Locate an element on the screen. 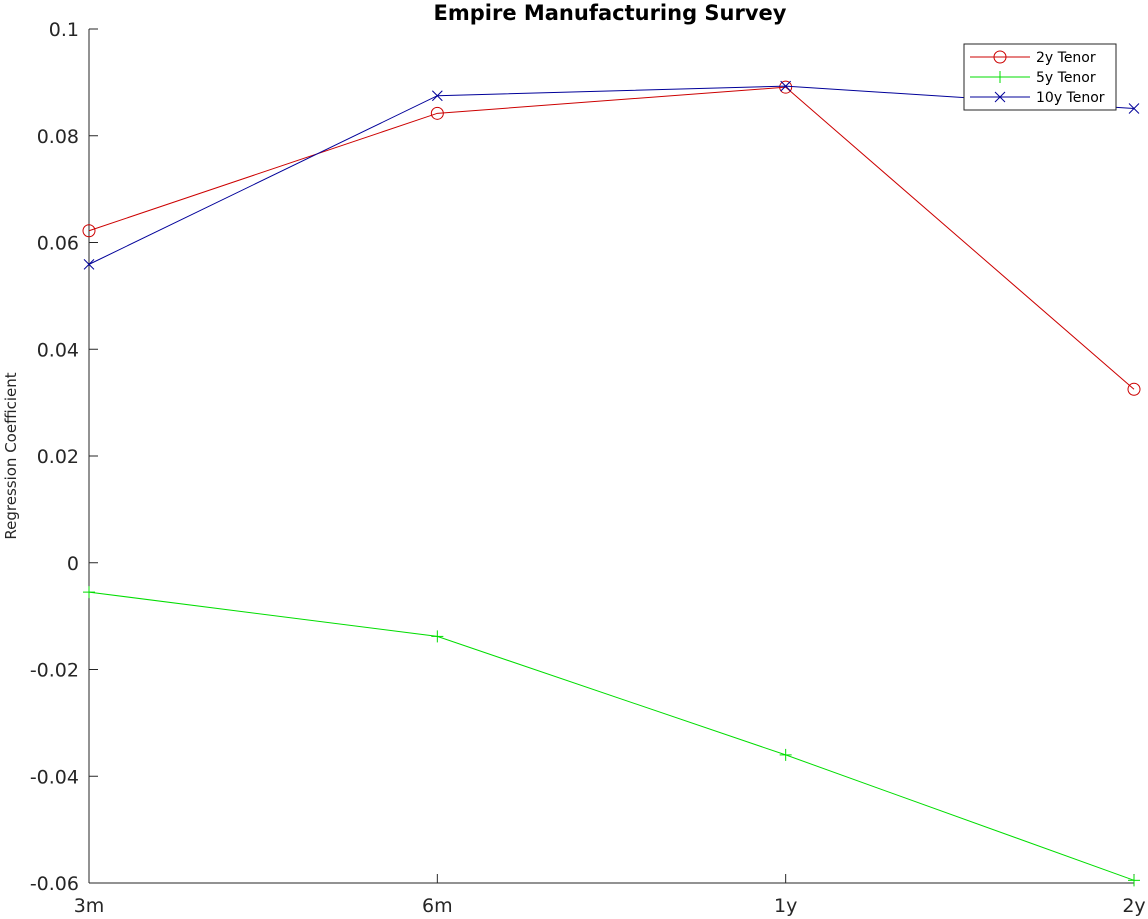 This screenshot has width=1148, height=919. y-tick-label: 0 is located at coordinates (73, 564).